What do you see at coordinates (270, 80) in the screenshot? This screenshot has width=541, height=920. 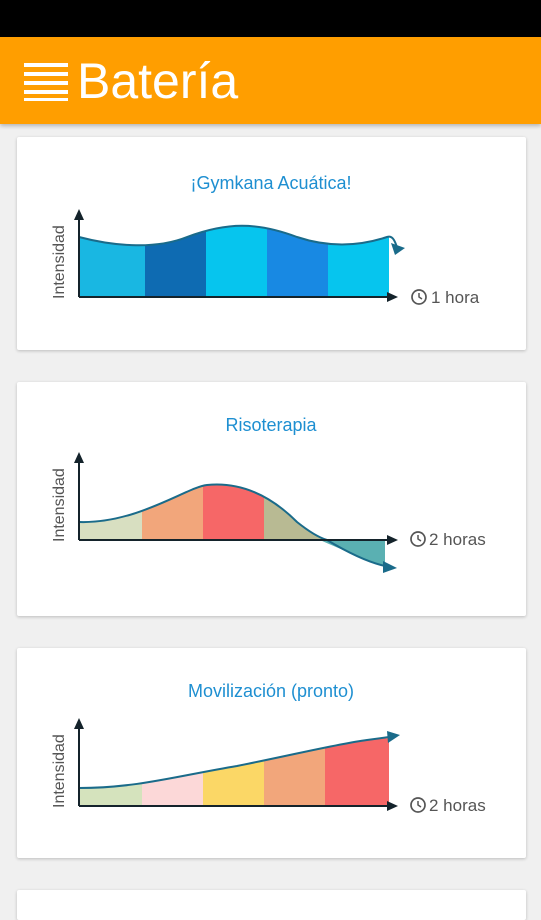 I see `app-bar: Batería` at bounding box center [270, 80].